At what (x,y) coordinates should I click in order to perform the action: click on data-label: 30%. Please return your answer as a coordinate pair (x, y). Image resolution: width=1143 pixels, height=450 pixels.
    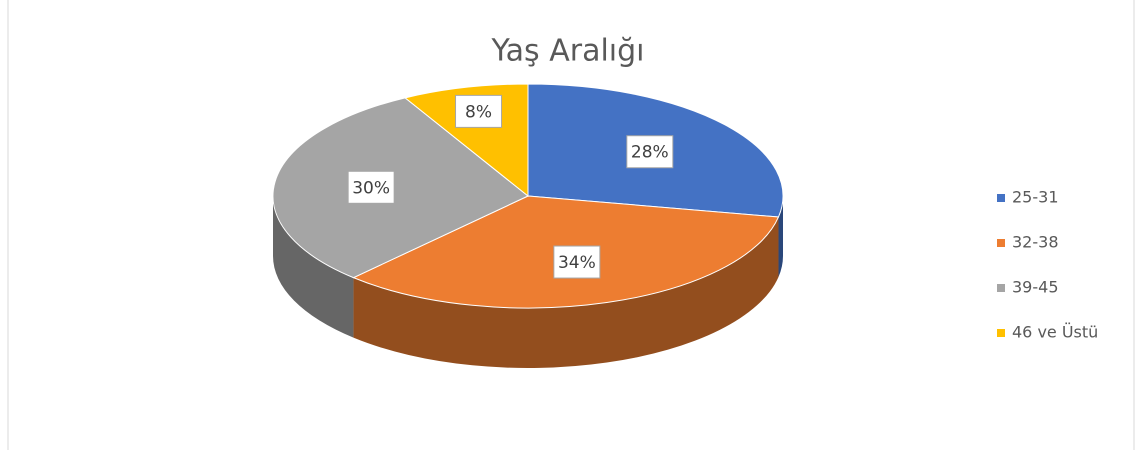
    Looking at the image, I should click on (371, 188).